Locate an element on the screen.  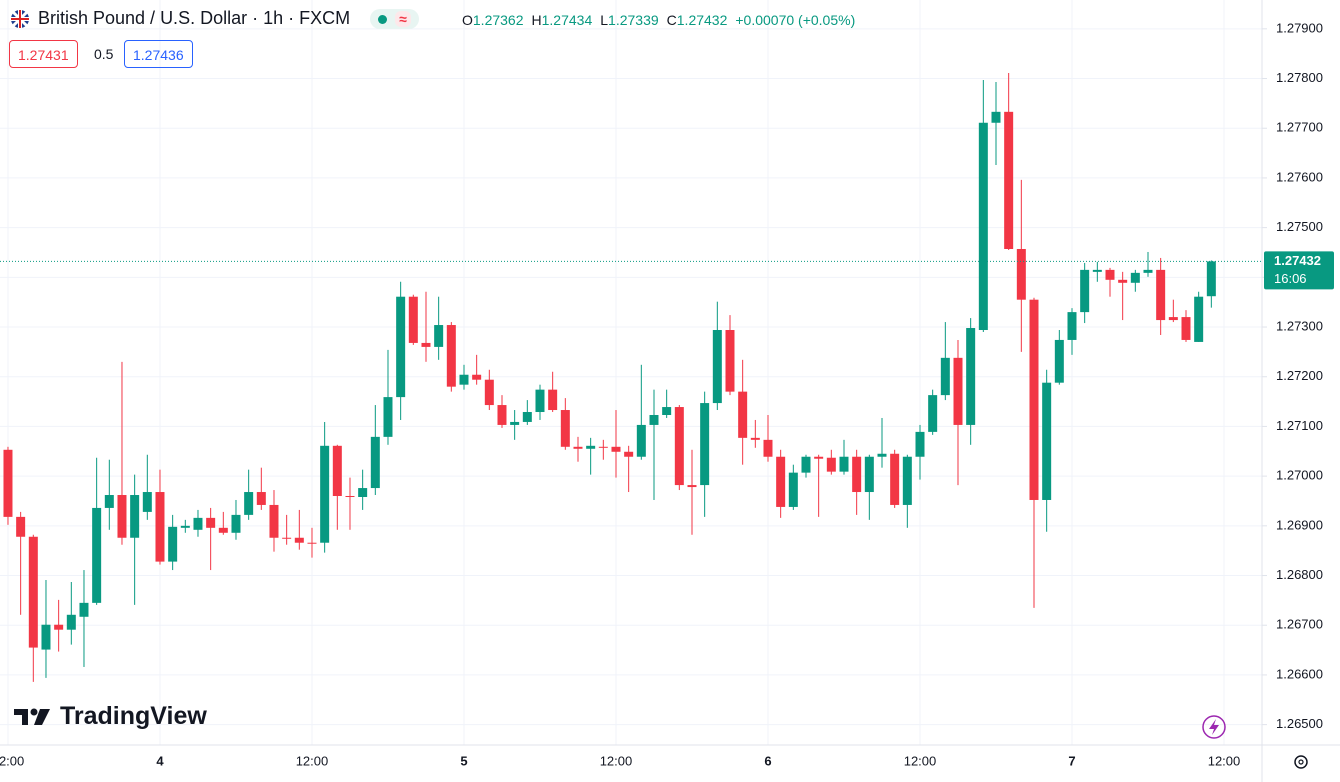
ohlc-value: 1.27362 is located at coordinates (498, 20).